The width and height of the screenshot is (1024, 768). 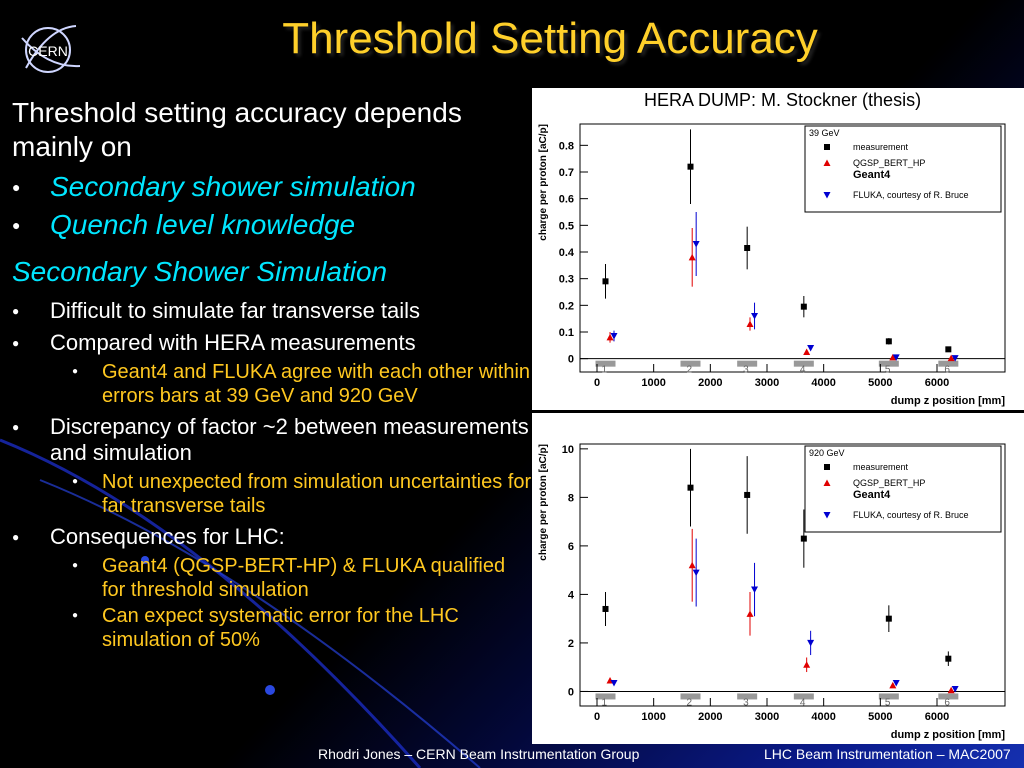 I want to click on legend-entry: FLUKA, courtesy of R. Bruce, so click(x=911, y=515).